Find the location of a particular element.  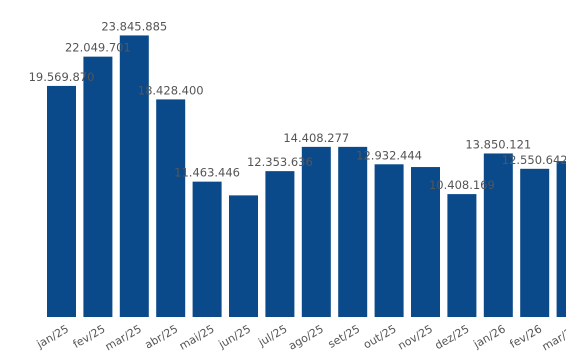

x-tick-label-set-25: set/25 is located at coordinates (344, 336).